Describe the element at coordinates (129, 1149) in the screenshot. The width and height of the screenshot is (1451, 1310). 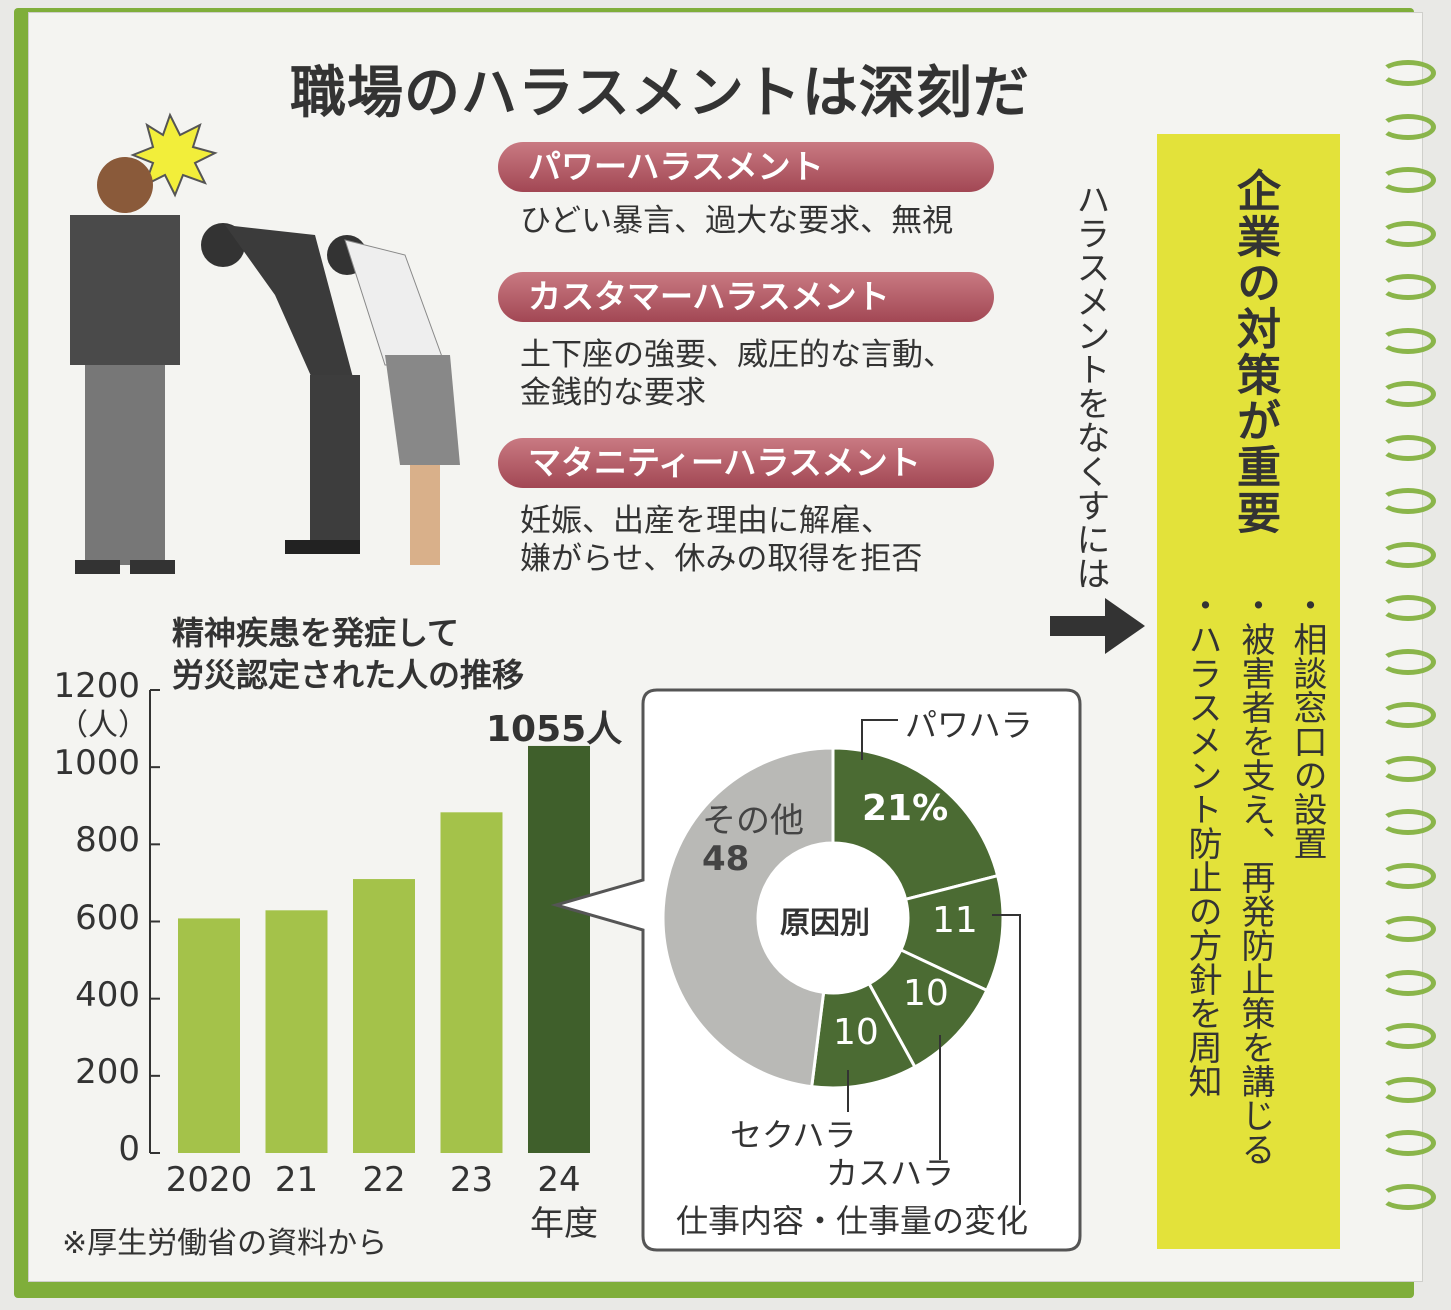
I see `y-tick-label: 0` at that location.